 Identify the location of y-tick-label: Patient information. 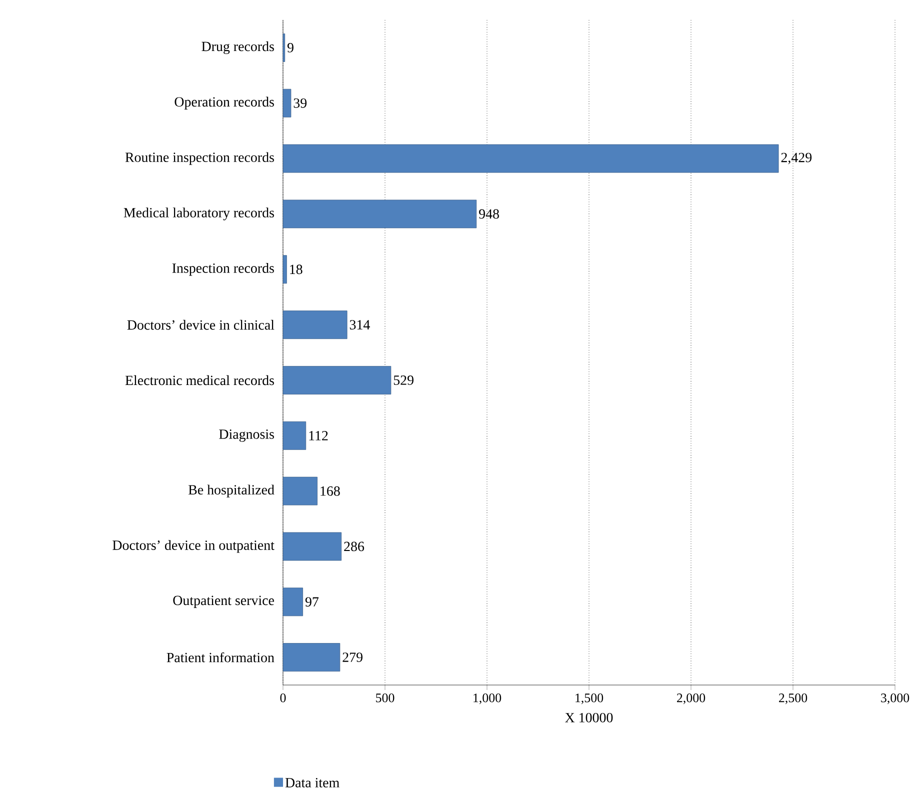
(220, 657).